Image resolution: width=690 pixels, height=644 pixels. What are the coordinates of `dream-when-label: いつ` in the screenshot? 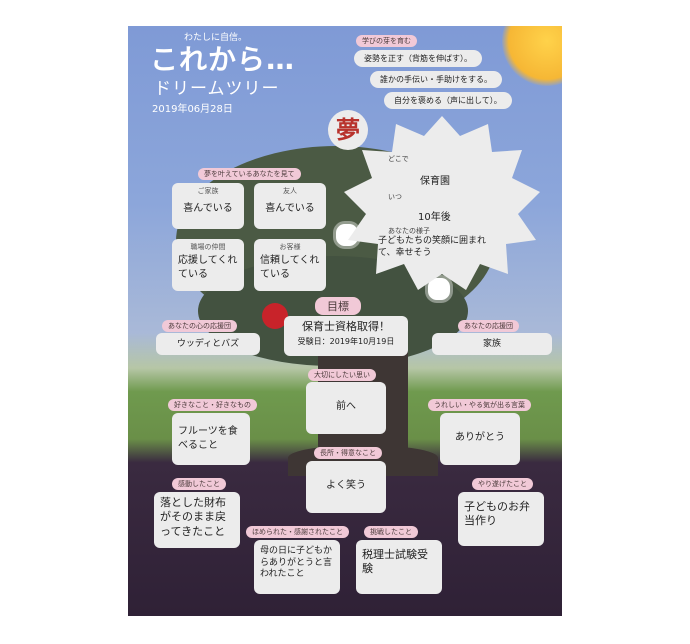 It's located at (395, 197).